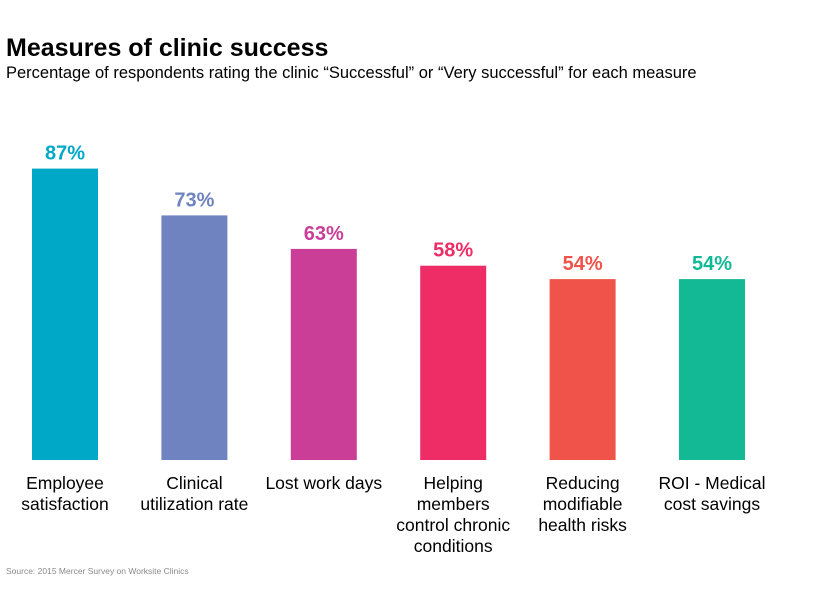  I want to click on category-label-5: ROI - Medical cost savings, so click(712, 493).